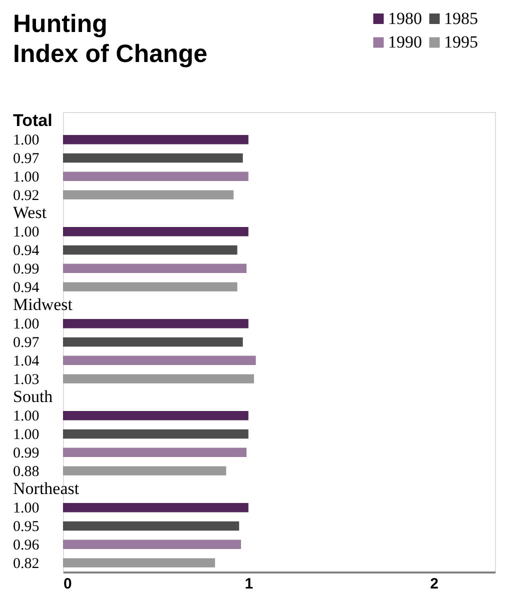 The height and width of the screenshot is (608, 510). I want to click on y-tick-label: South, so click(33, 396).